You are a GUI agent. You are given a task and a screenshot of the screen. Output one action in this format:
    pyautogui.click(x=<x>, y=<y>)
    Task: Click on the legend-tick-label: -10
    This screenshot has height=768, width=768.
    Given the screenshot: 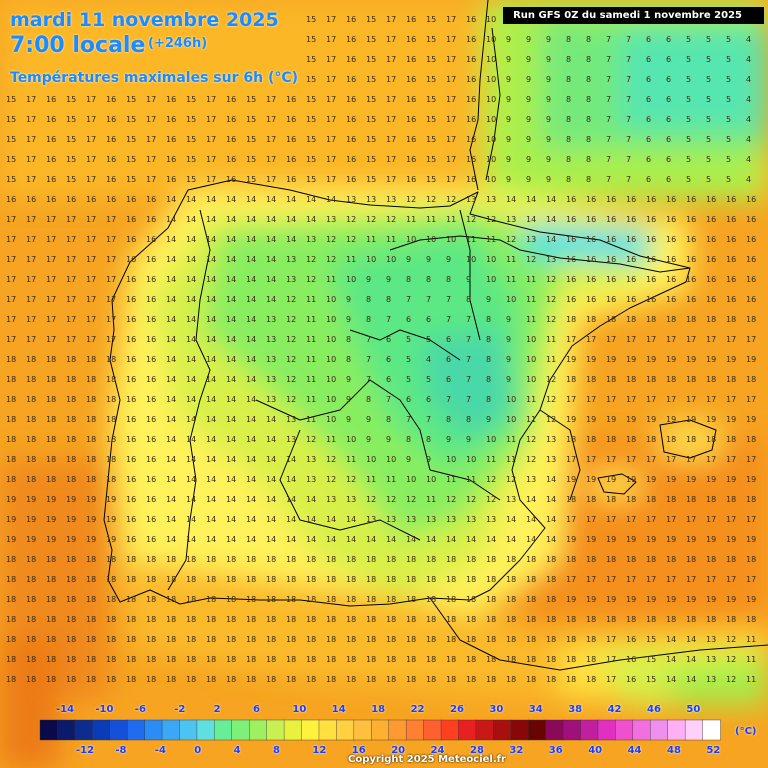 What is the action you would take?
    pyautogui.click(x=104, y=709)
    